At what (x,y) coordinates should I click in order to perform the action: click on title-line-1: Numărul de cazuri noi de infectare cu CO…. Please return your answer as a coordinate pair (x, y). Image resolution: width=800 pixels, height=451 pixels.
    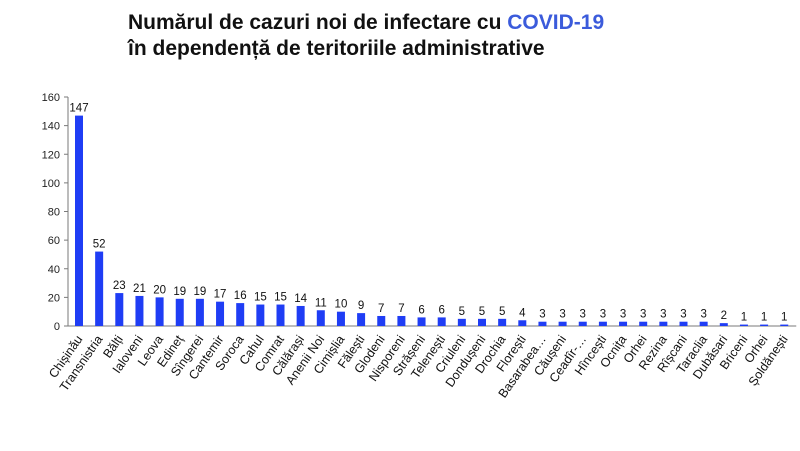
    Looking at the image, I should click on (366, 23).